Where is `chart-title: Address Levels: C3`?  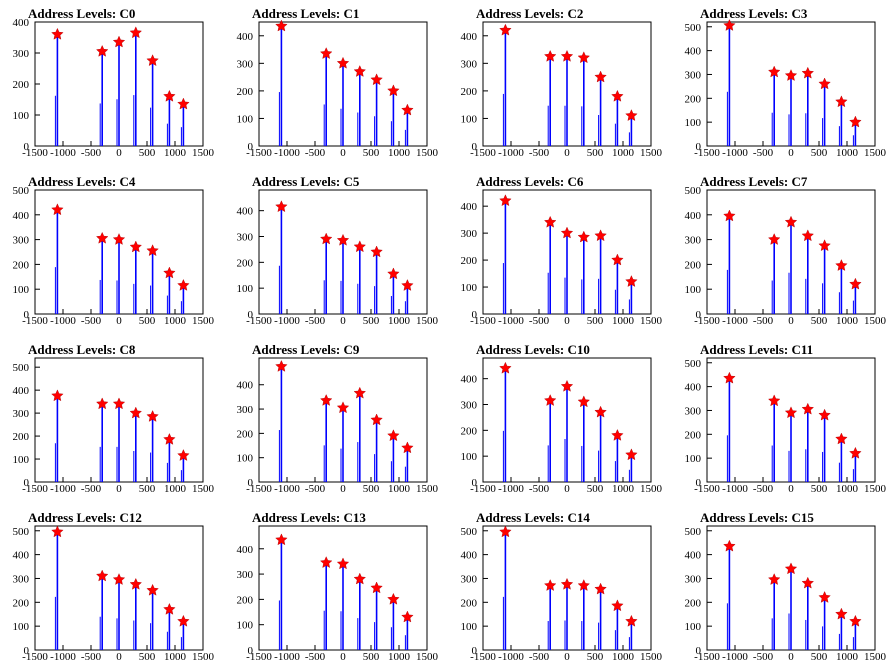
chart-title: Address Levels: C3 is located at coordinates (754, 13).